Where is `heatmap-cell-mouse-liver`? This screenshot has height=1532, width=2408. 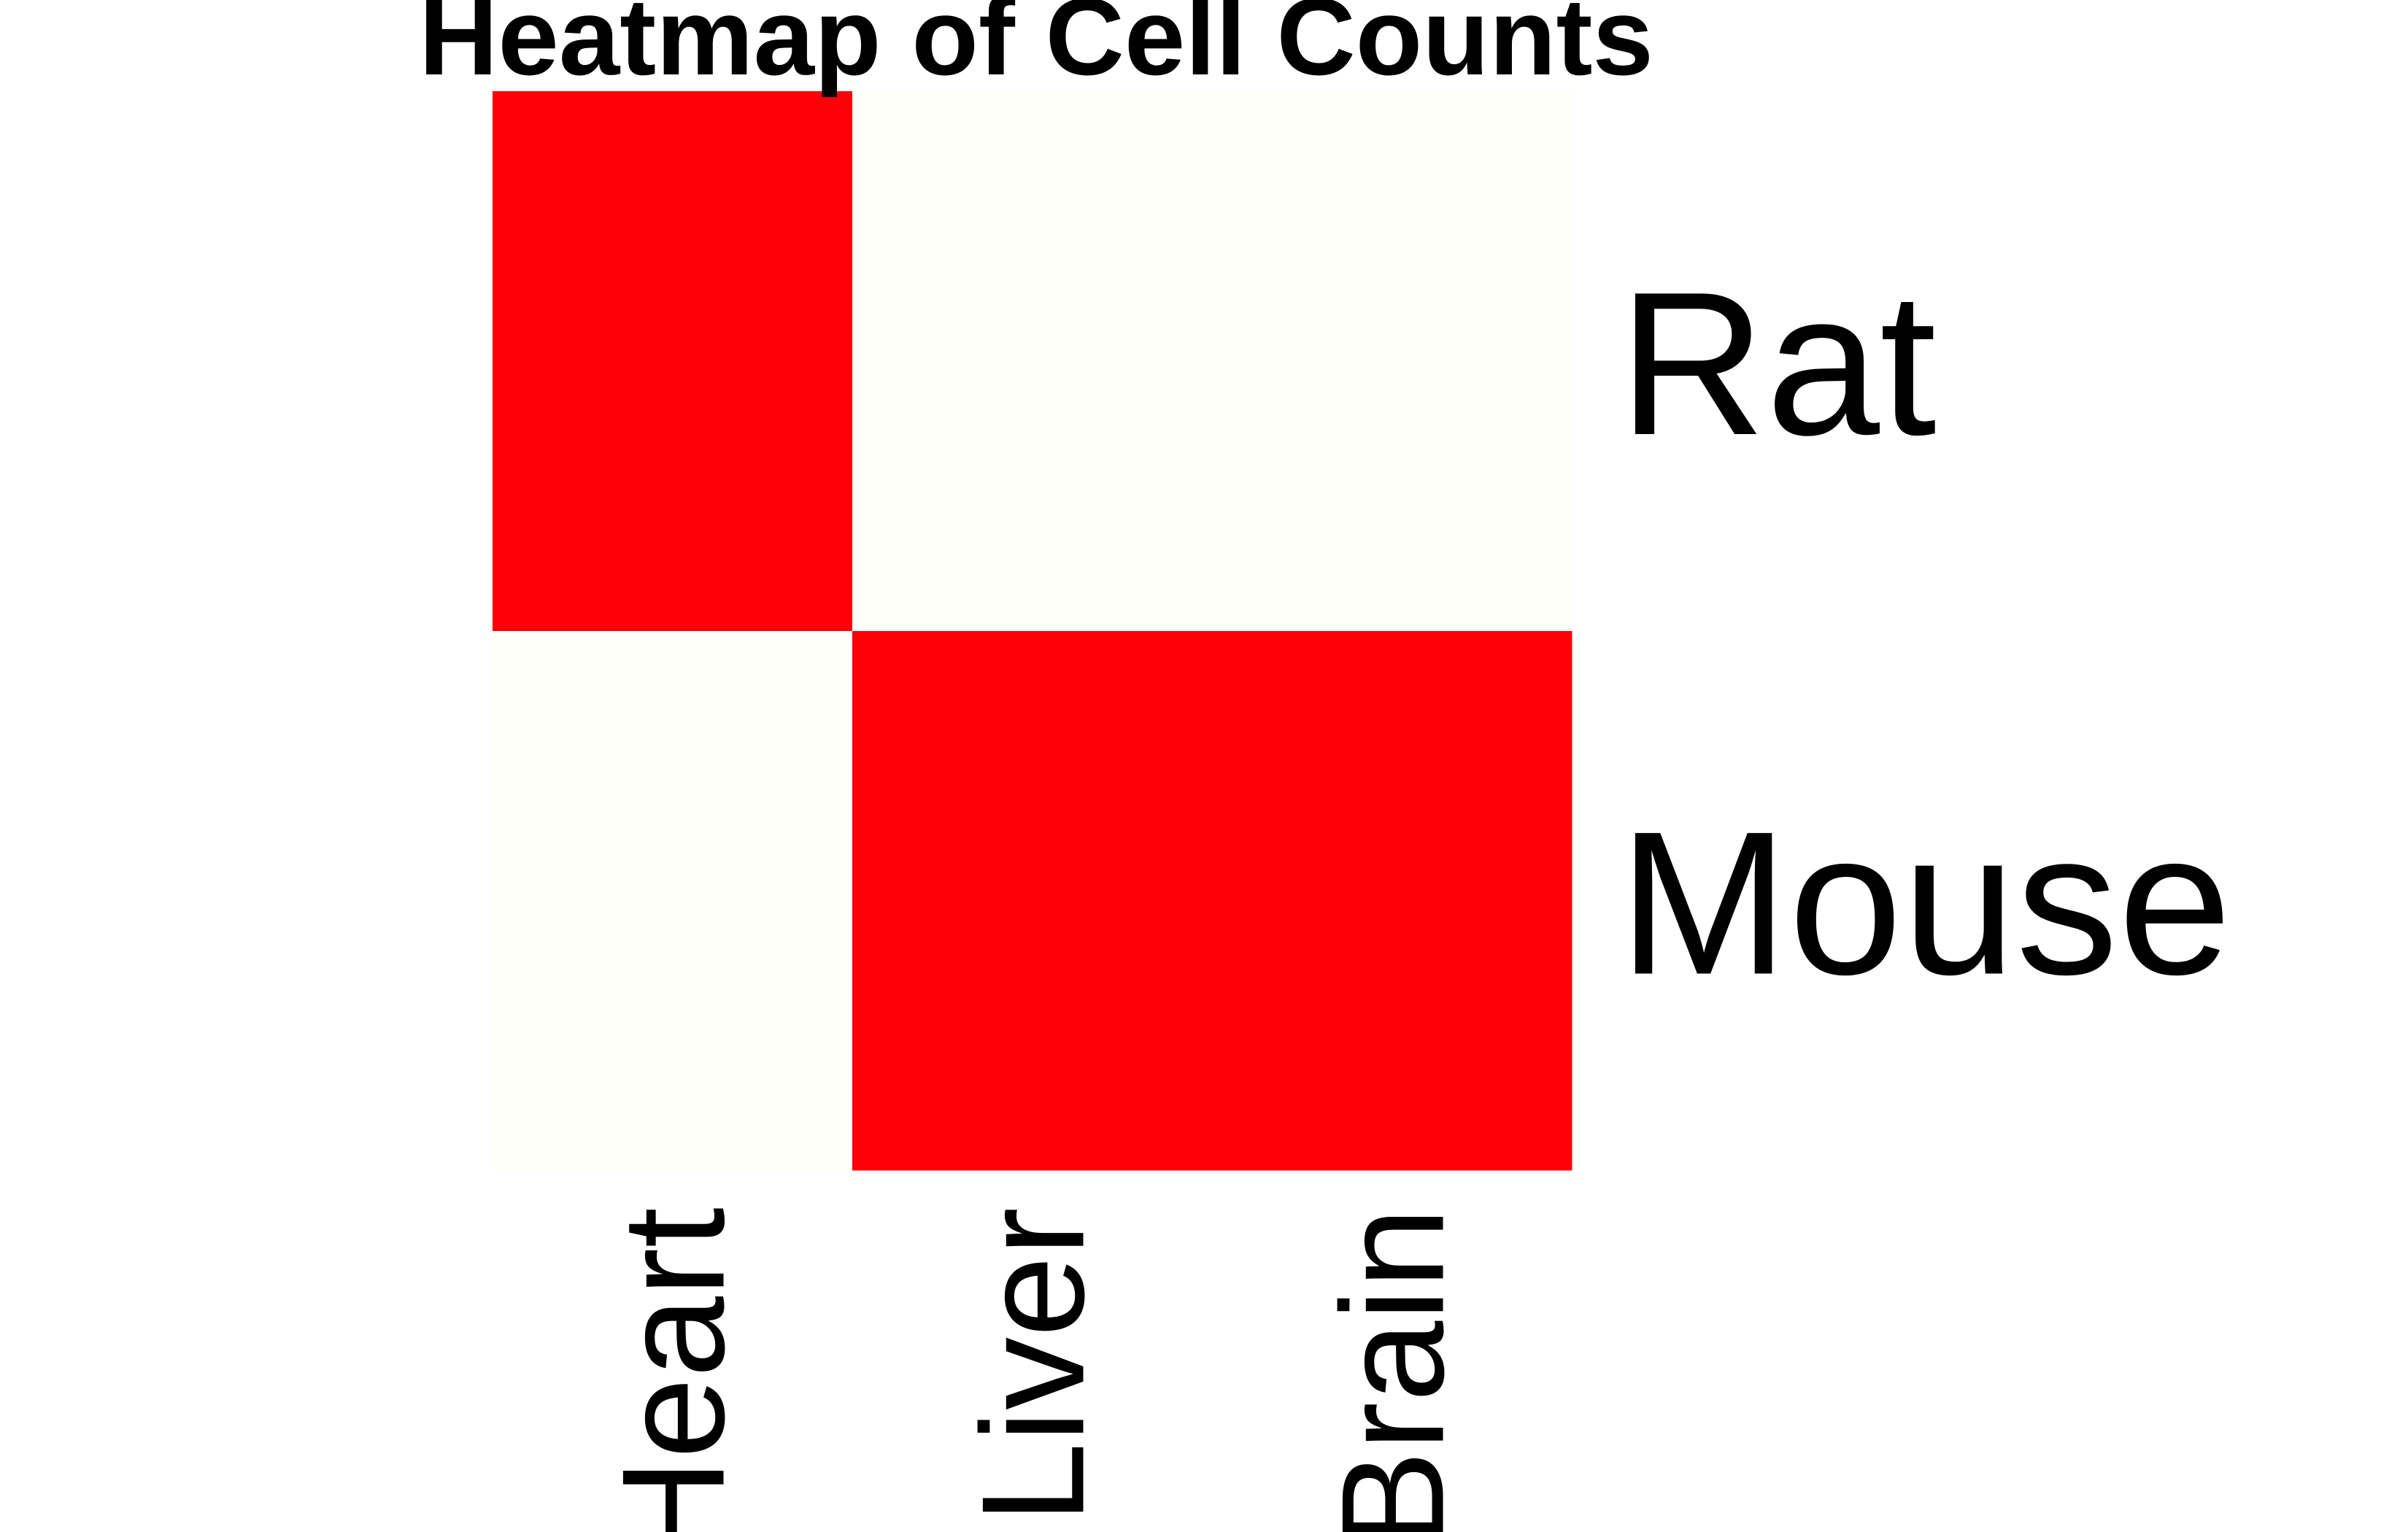
heatmap-cell-mouse-liver is located at coordinates (1032, 901).